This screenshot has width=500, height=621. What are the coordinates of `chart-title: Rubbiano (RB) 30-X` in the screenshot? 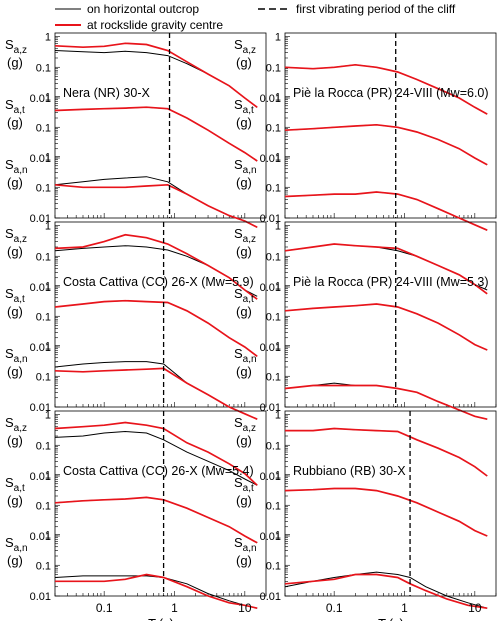 It's located at (349, 471).